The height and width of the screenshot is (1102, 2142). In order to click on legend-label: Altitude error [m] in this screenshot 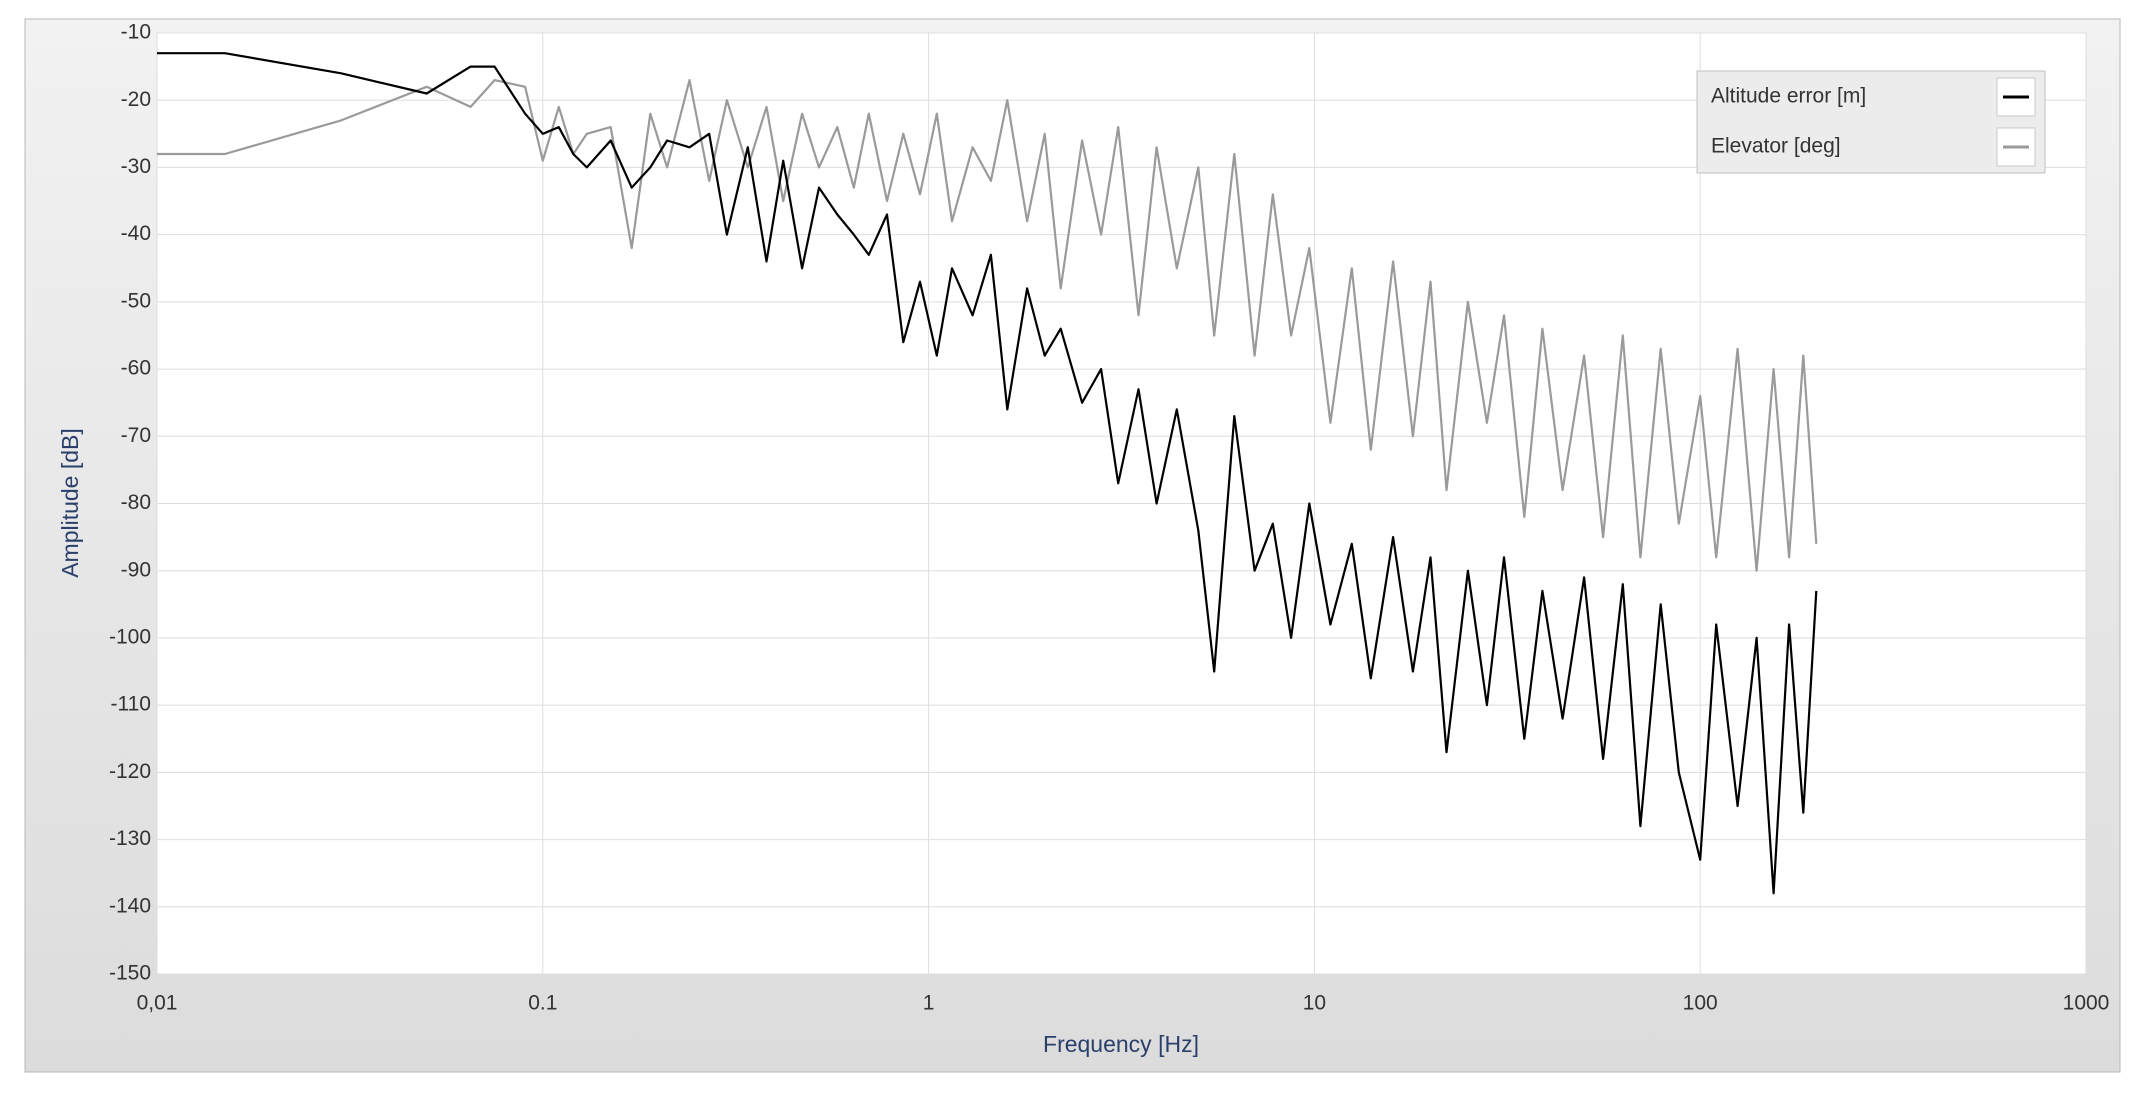, I will do `click(1788, 96)`.